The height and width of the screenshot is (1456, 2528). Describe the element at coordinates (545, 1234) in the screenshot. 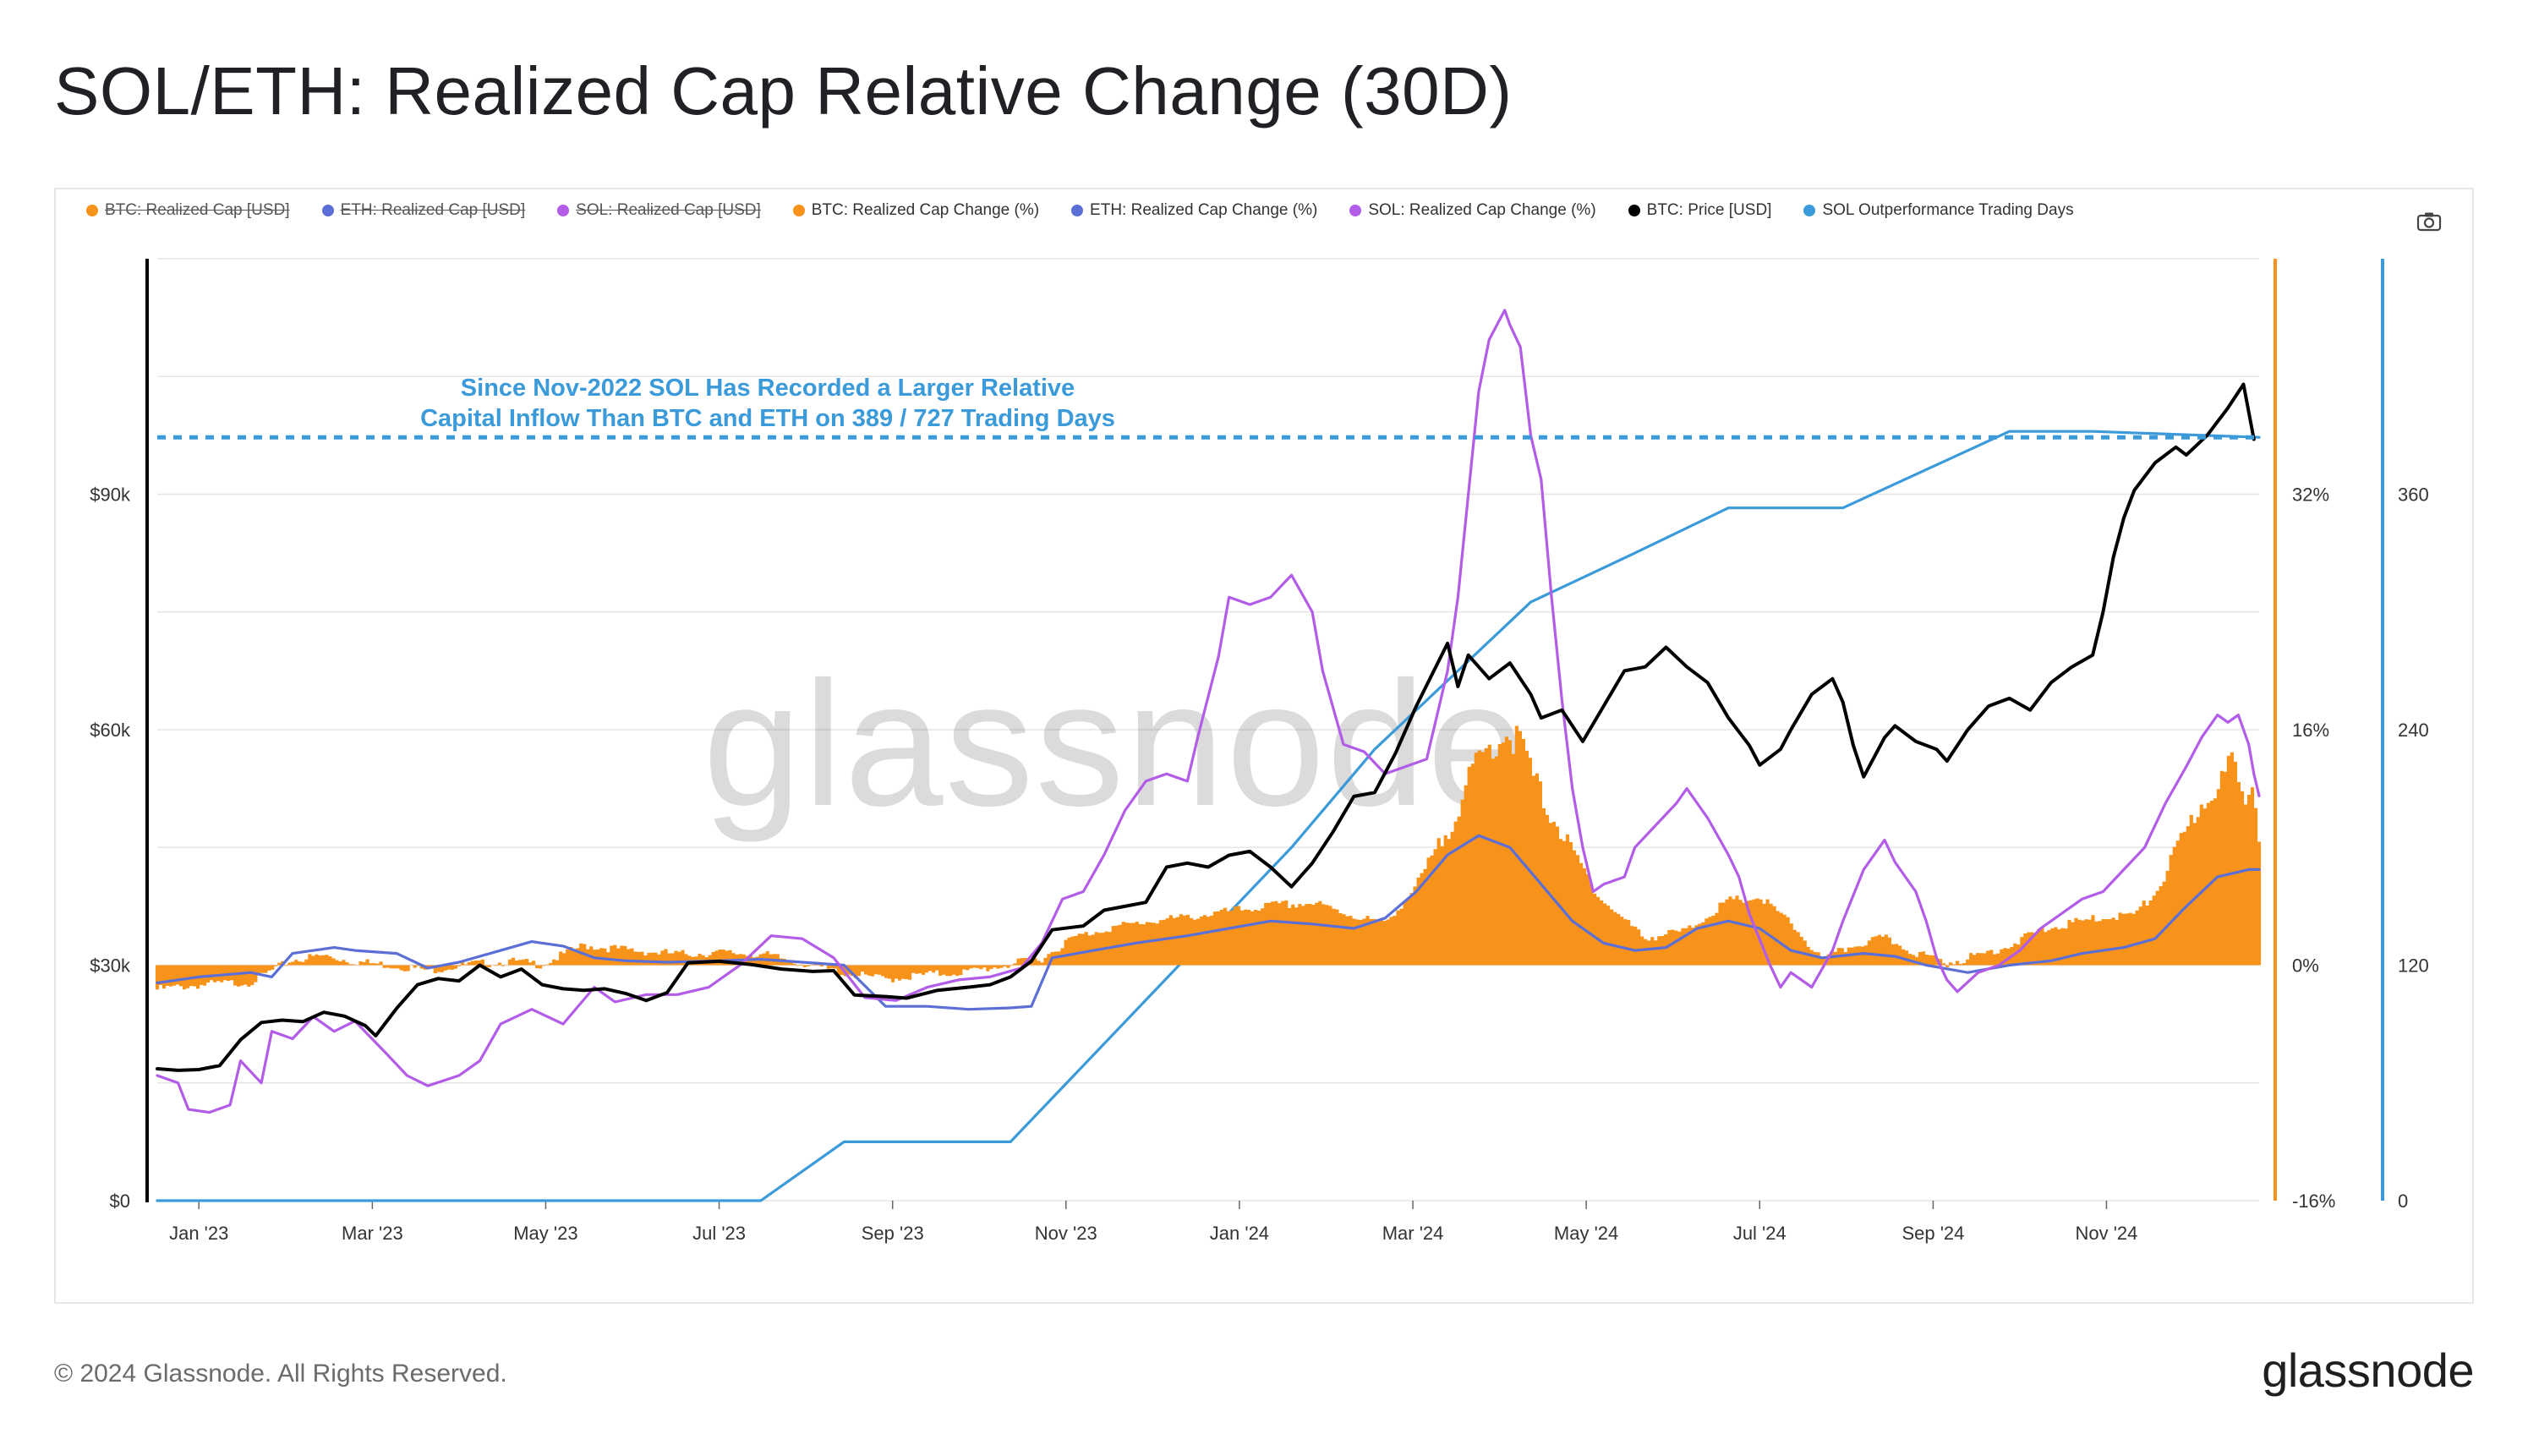

I see `x-tick-label: May '23` at that location.